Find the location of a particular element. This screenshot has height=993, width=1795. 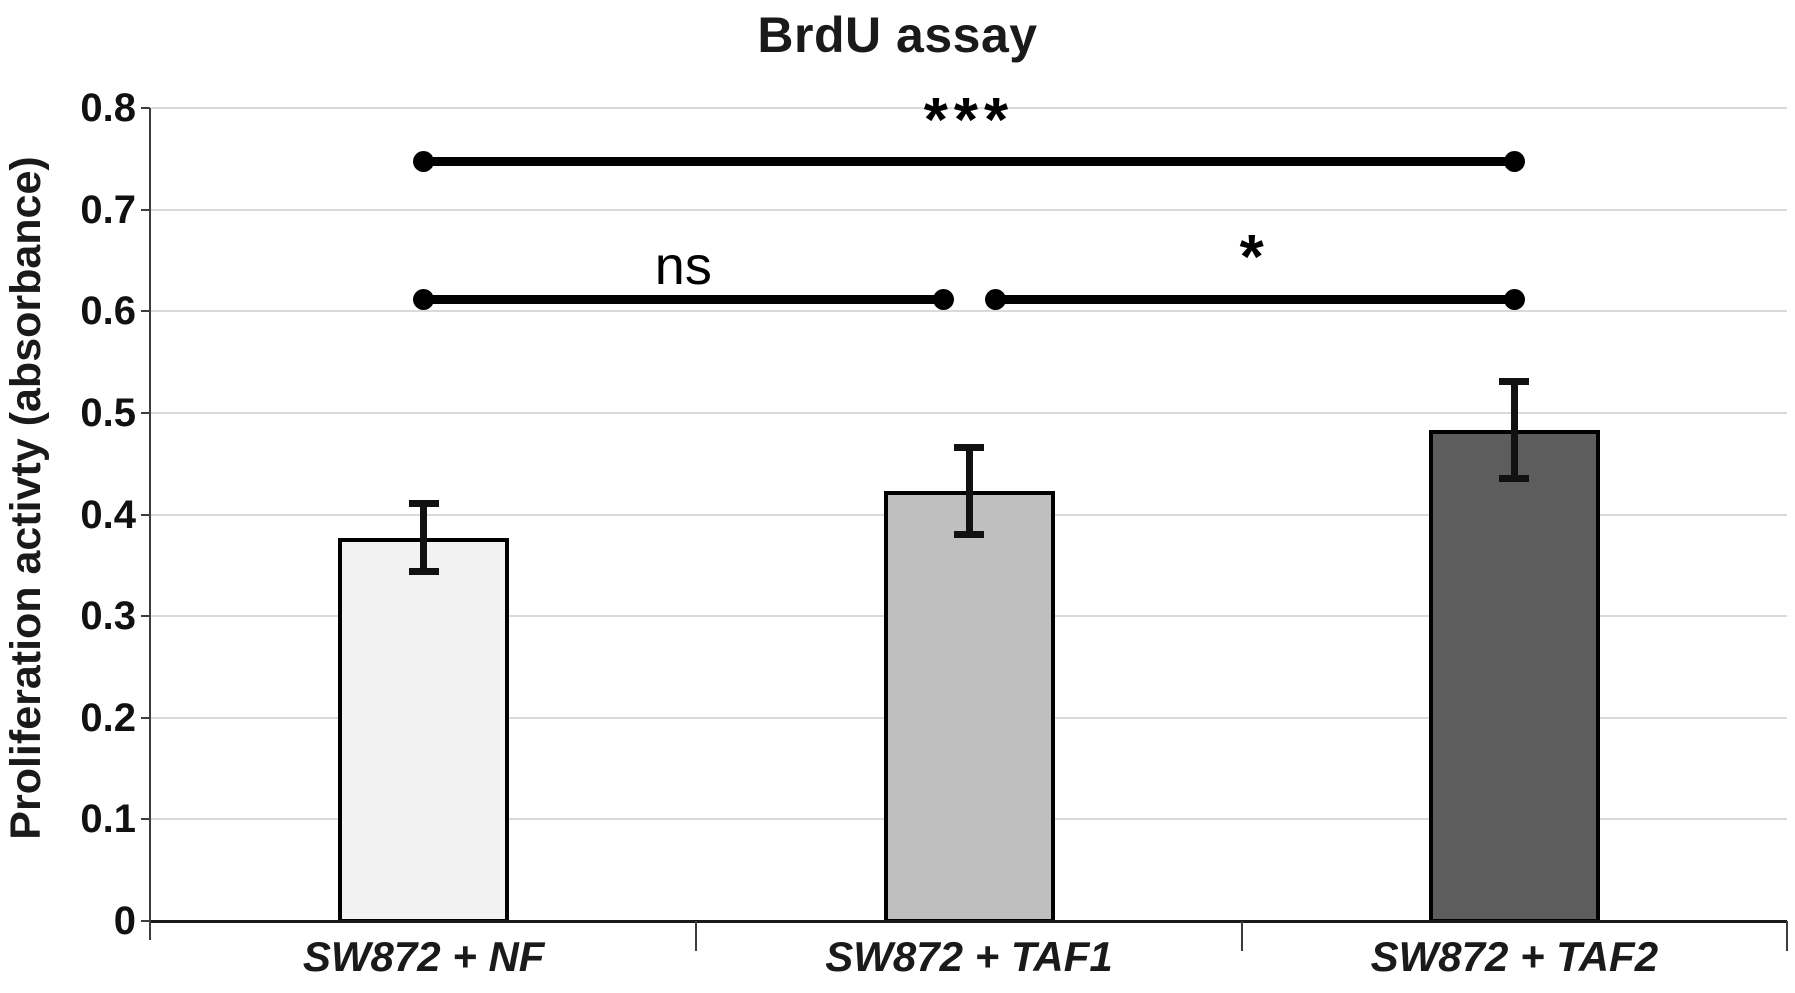

x-category-label: SW872 + TAF2 is located at coordinates (1514, 956).